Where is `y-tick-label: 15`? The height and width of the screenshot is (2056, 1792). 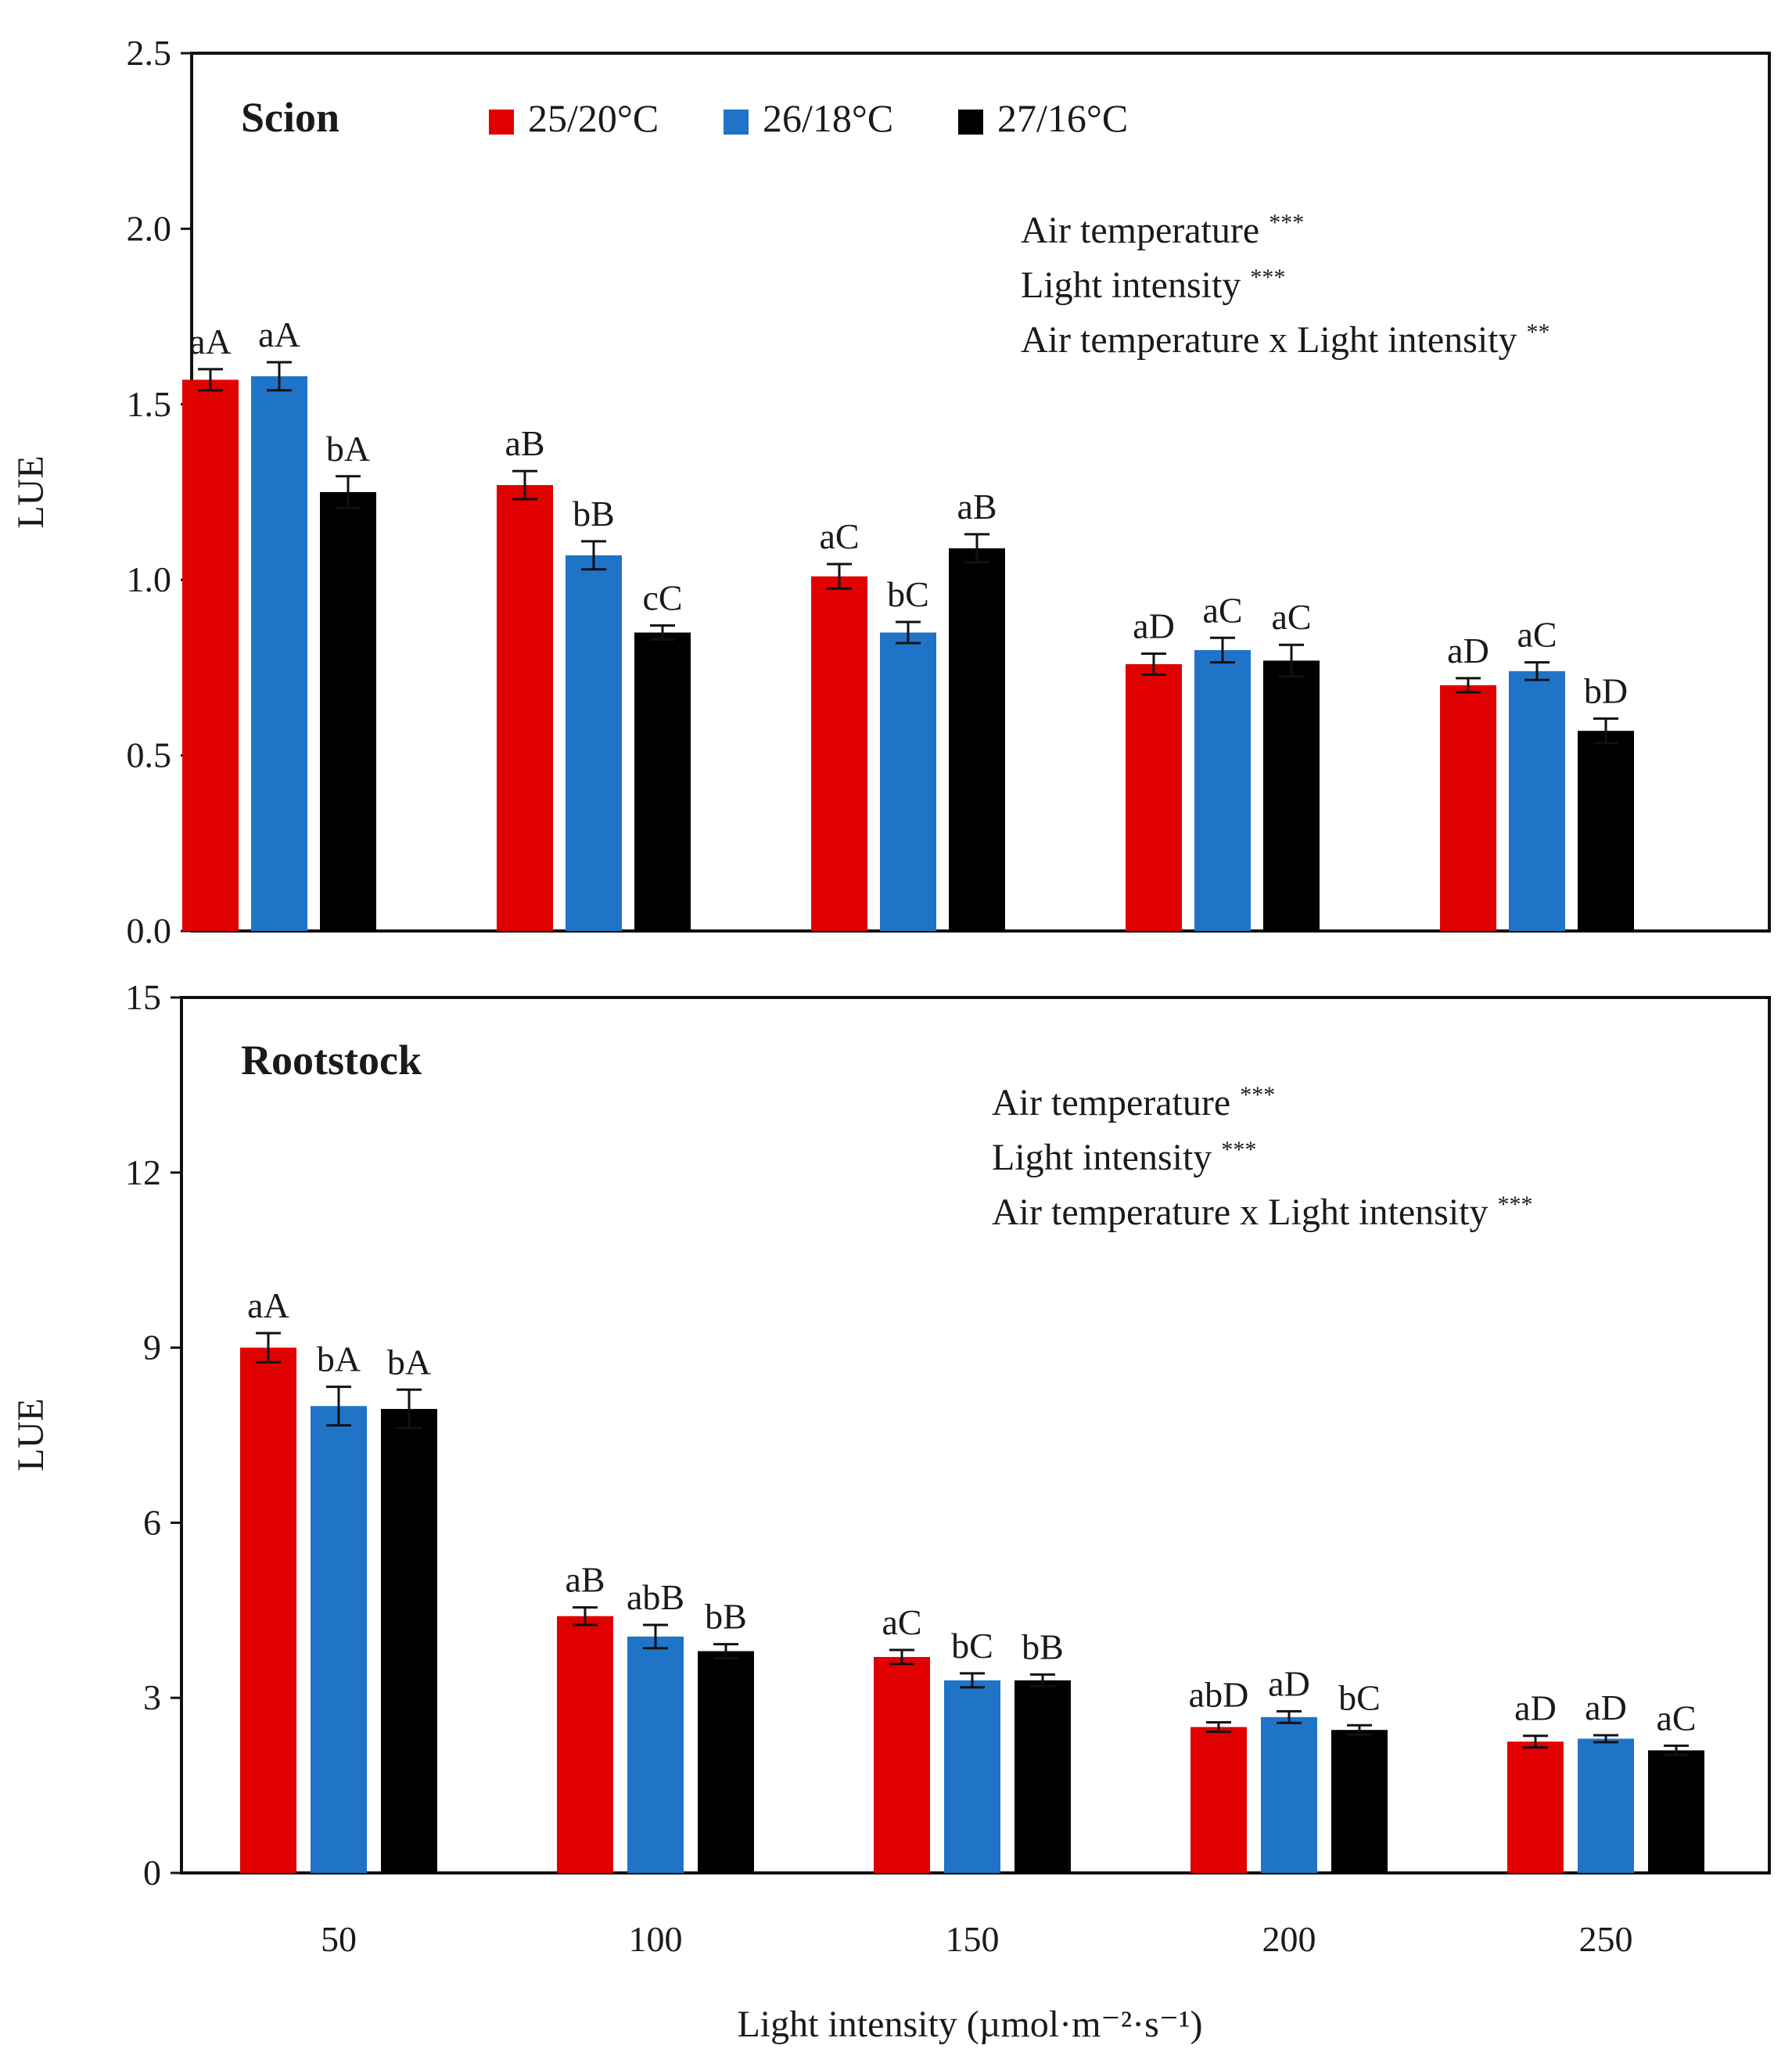 y-tick-label: 15 is located at coordinates (143, 997).